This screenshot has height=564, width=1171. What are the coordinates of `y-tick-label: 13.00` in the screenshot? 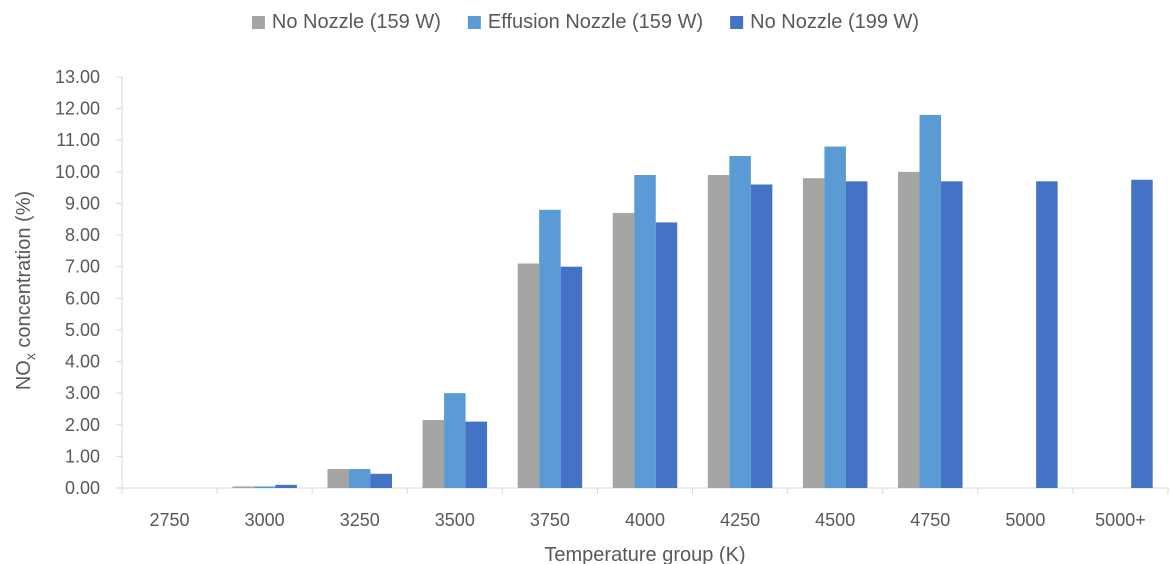 It's located at (77, 77).